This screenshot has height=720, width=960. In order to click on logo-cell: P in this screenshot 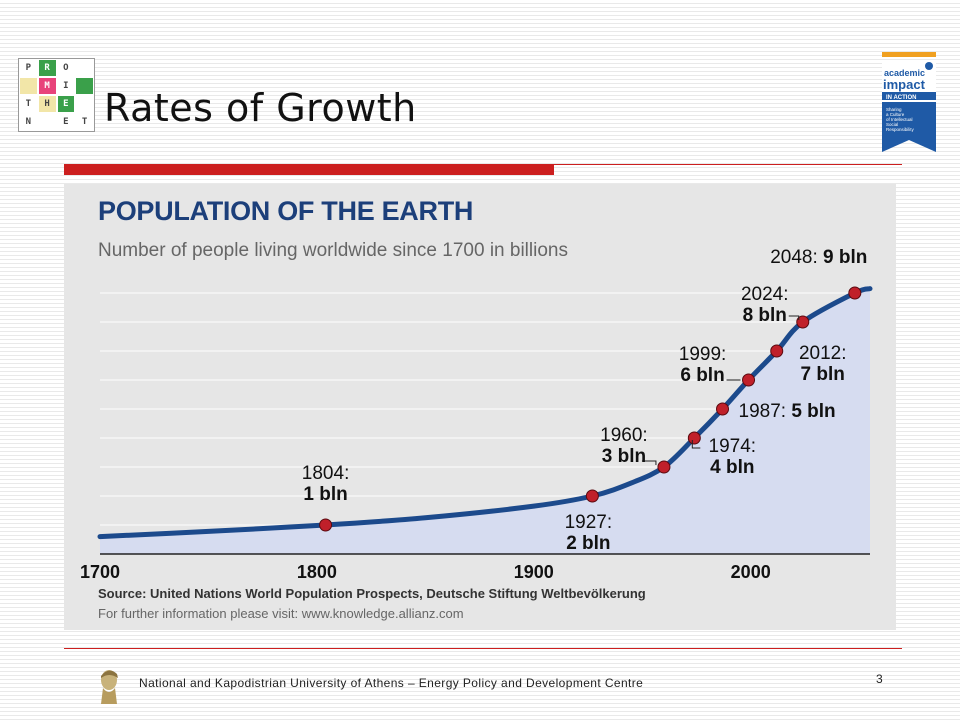, I will do `click(28, 68)`.